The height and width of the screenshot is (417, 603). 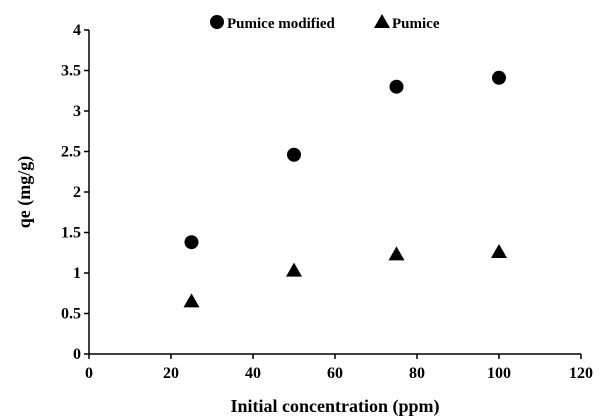 I want to click on y-tick-label: 0, so click(x=77, y=354).